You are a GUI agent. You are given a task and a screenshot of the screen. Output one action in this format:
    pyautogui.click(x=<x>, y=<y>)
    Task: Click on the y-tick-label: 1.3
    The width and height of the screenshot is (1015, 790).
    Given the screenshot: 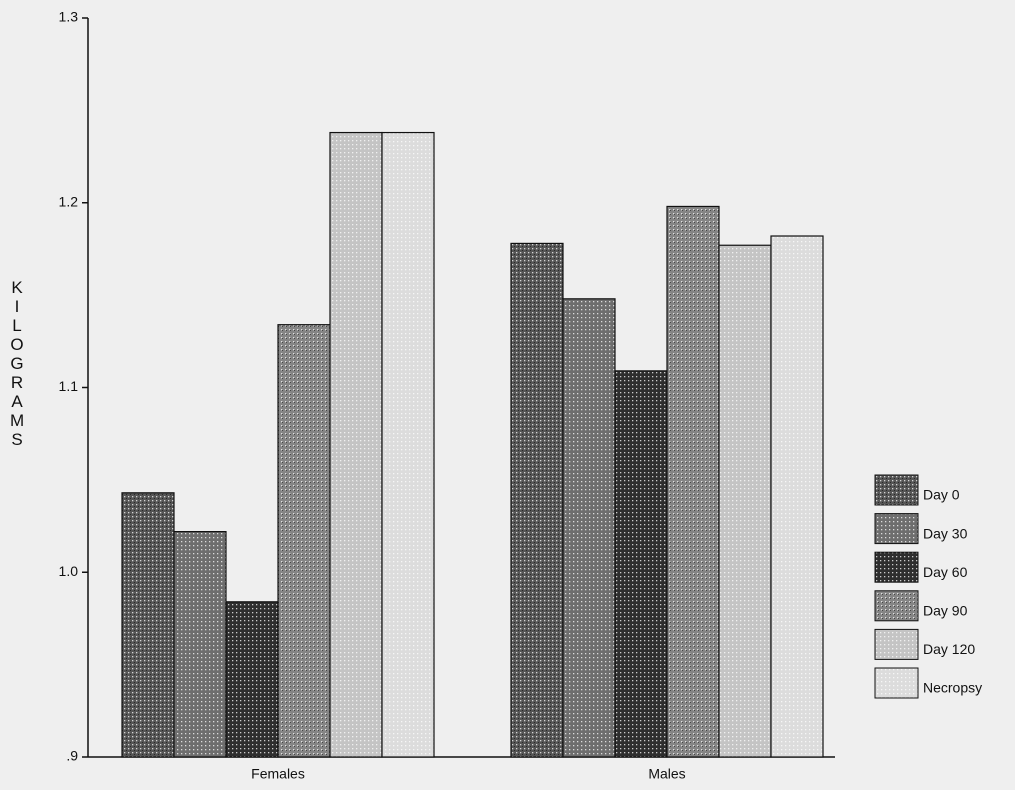 What is the action you would take?
    pyautogui.click(x=69, y=17)
    